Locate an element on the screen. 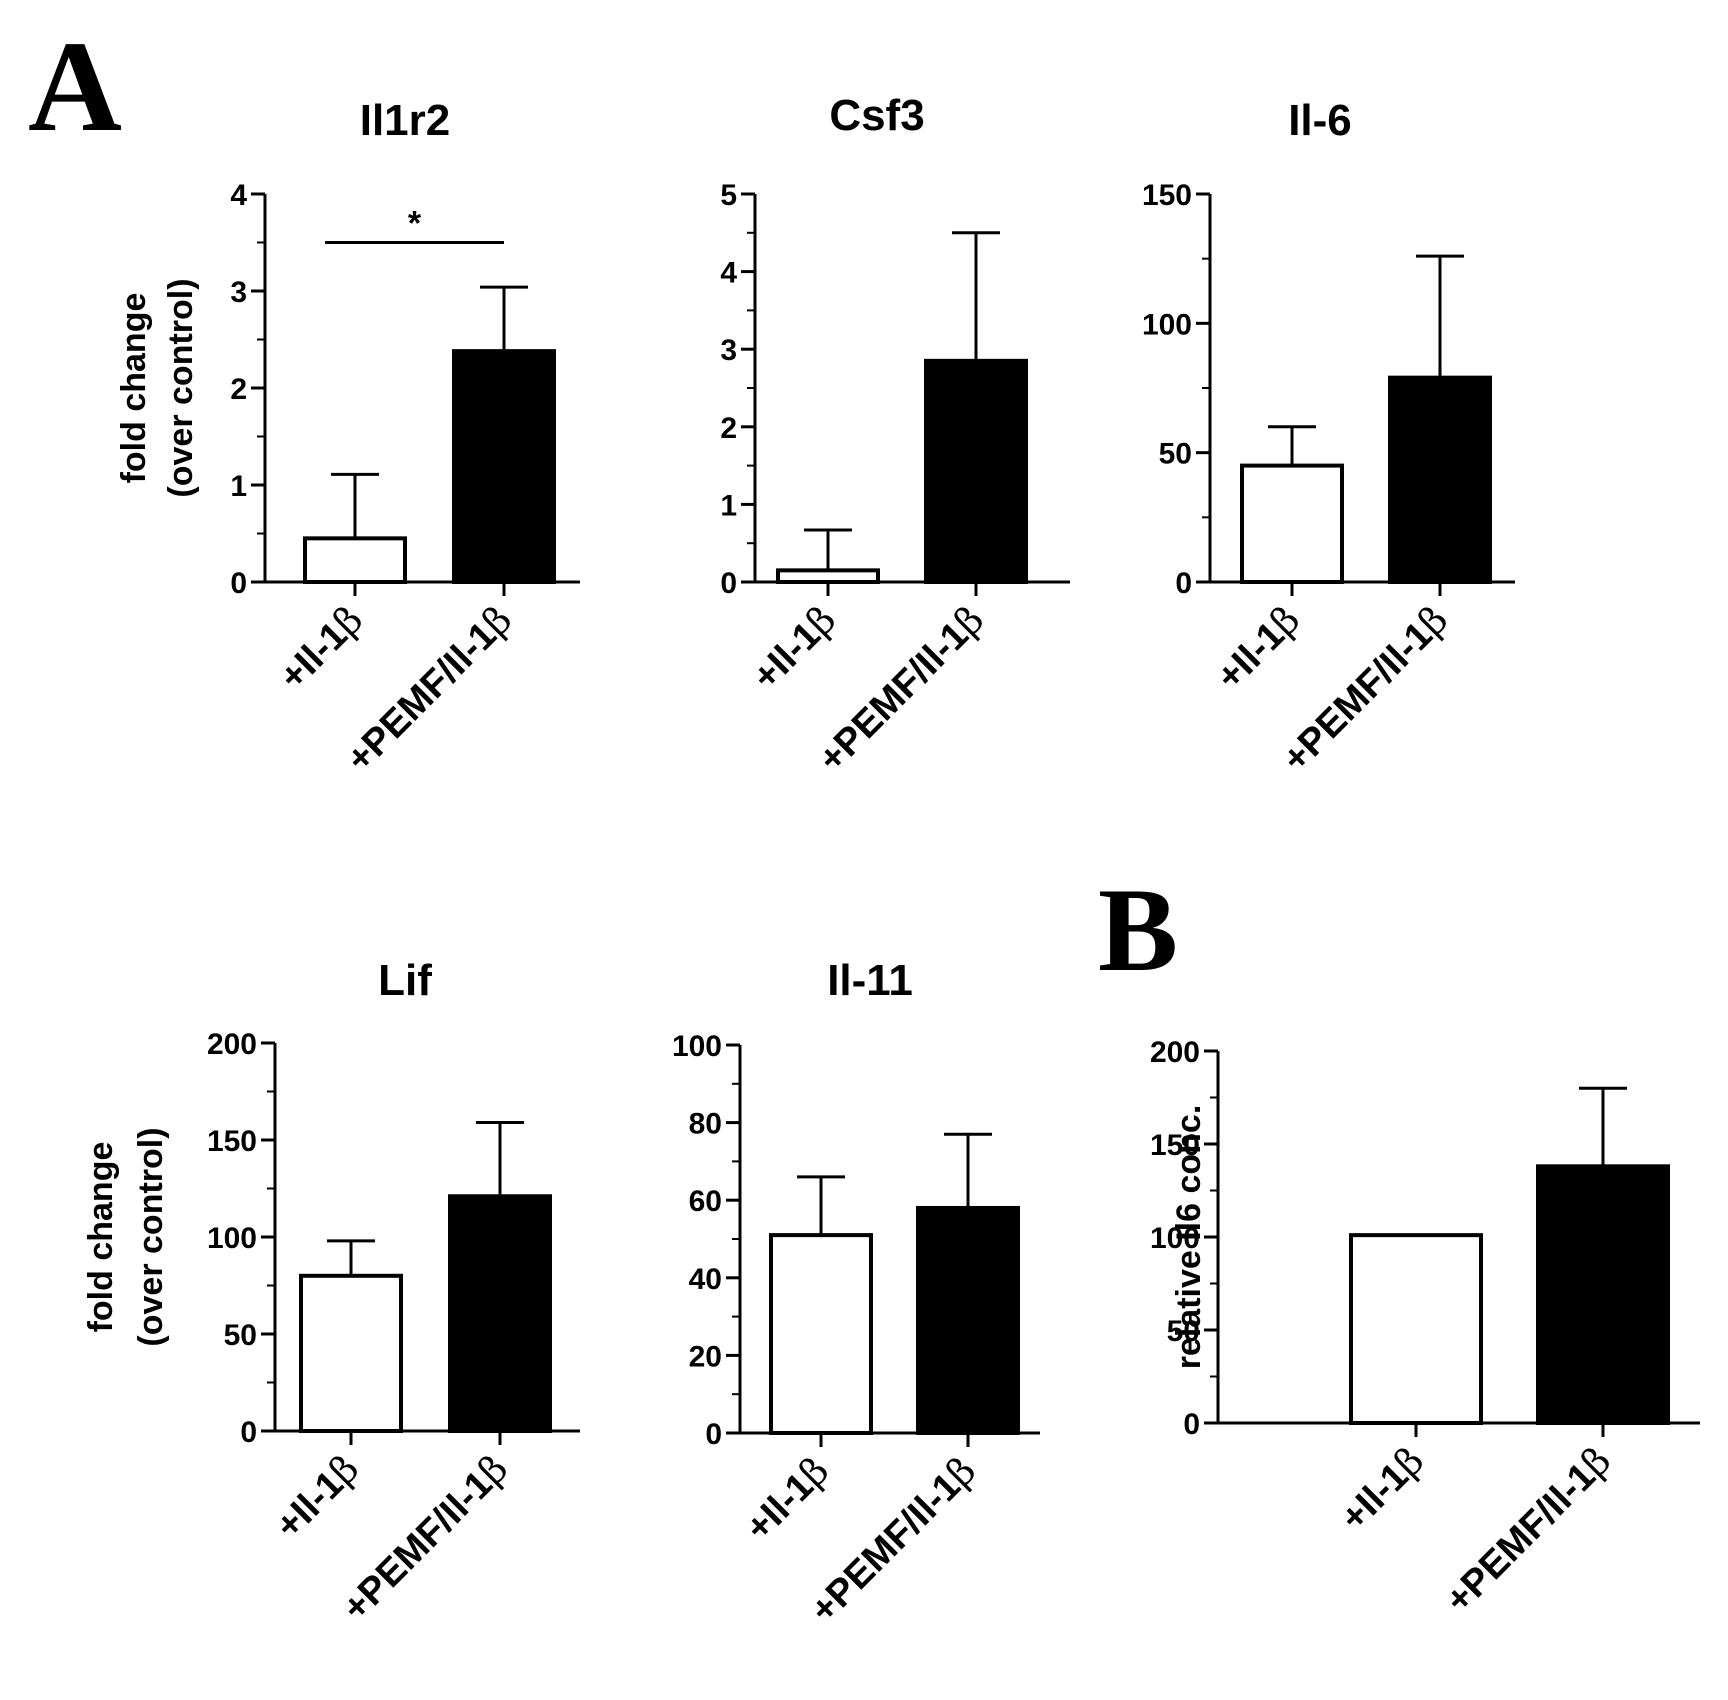  chart-title-csf3: Csf3 is located at coordinates (876, 115).